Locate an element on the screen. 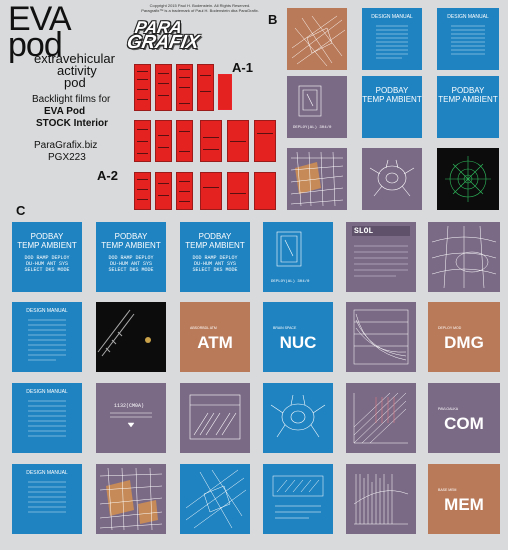 The image size is (508, 550). tile-c-pod-blue is located at coordinates (298, 418).